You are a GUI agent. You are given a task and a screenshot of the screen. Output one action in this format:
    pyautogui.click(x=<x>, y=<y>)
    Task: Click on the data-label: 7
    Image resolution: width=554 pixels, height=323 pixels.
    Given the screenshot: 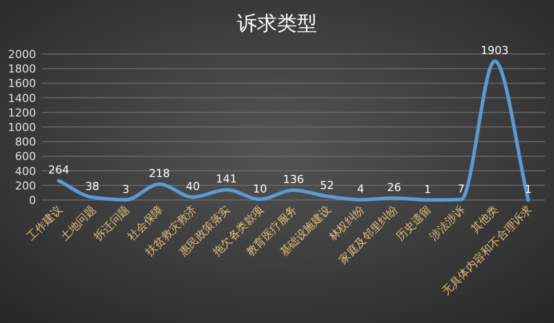 What is the action you would take?
    pyautogui.click(x=461, y=189)
    